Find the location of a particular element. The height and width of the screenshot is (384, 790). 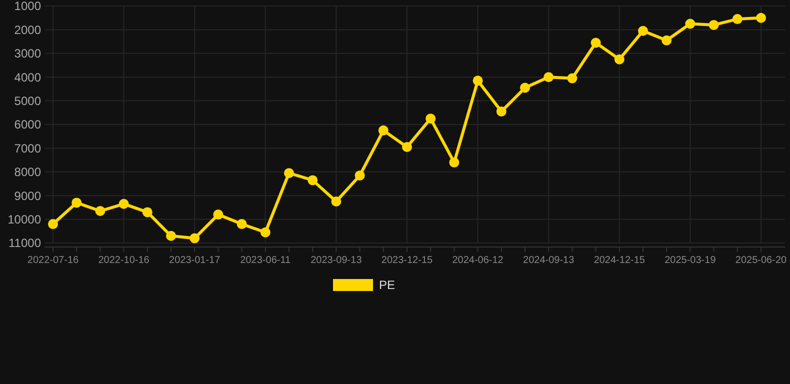

y-tick-label: 5000 is located at coordinates (28, 101).